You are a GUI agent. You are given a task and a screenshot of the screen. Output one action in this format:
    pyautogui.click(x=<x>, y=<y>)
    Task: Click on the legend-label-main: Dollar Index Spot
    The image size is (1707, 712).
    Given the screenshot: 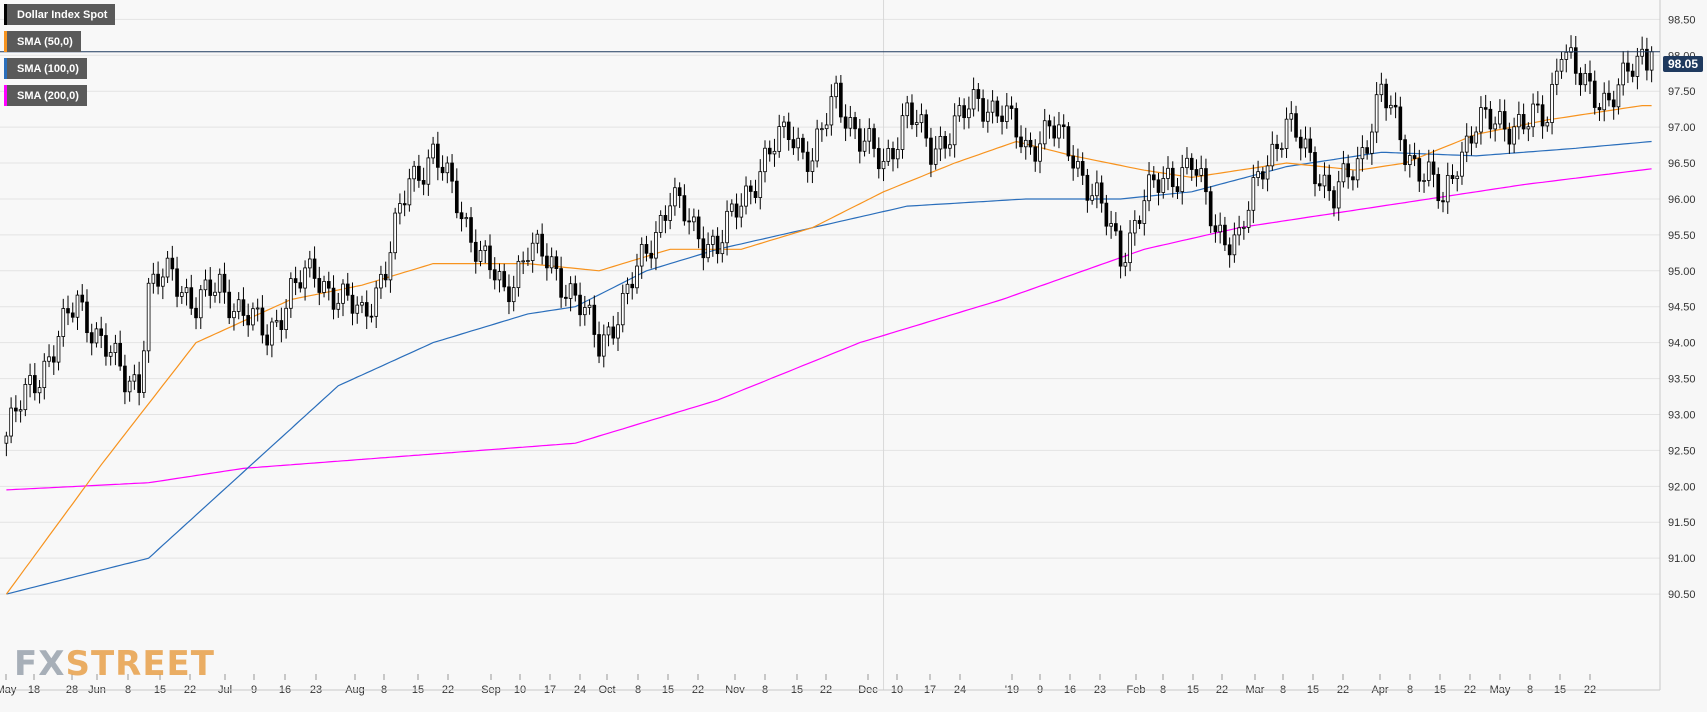 What is the action you would take?
    pyautogui.click(x=62, y=14)
    